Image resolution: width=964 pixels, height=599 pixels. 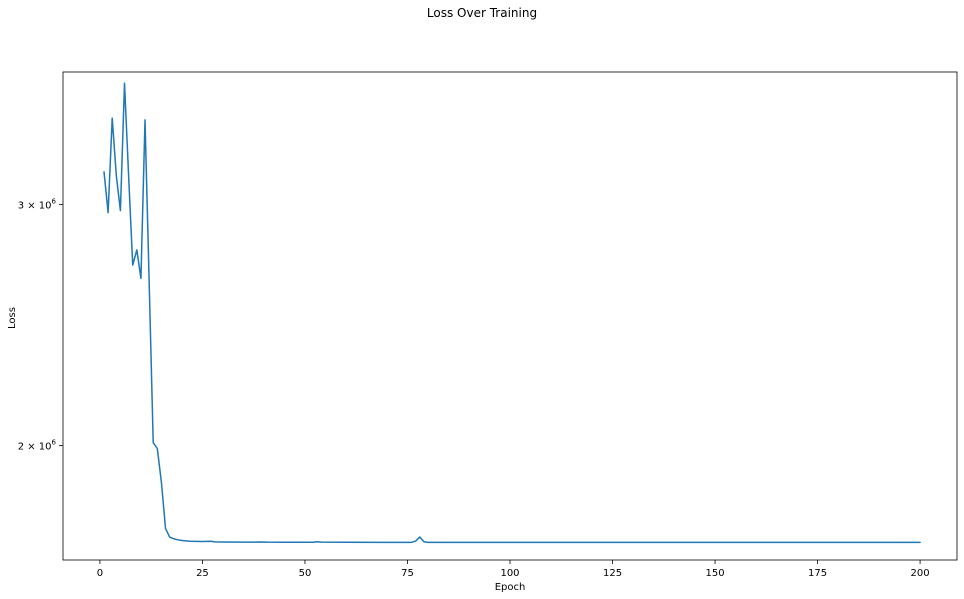 What do you see at coordinates (509, 573) in the screenshot?
I see `x-tick-label: 100` at bounding box center [509, 573].